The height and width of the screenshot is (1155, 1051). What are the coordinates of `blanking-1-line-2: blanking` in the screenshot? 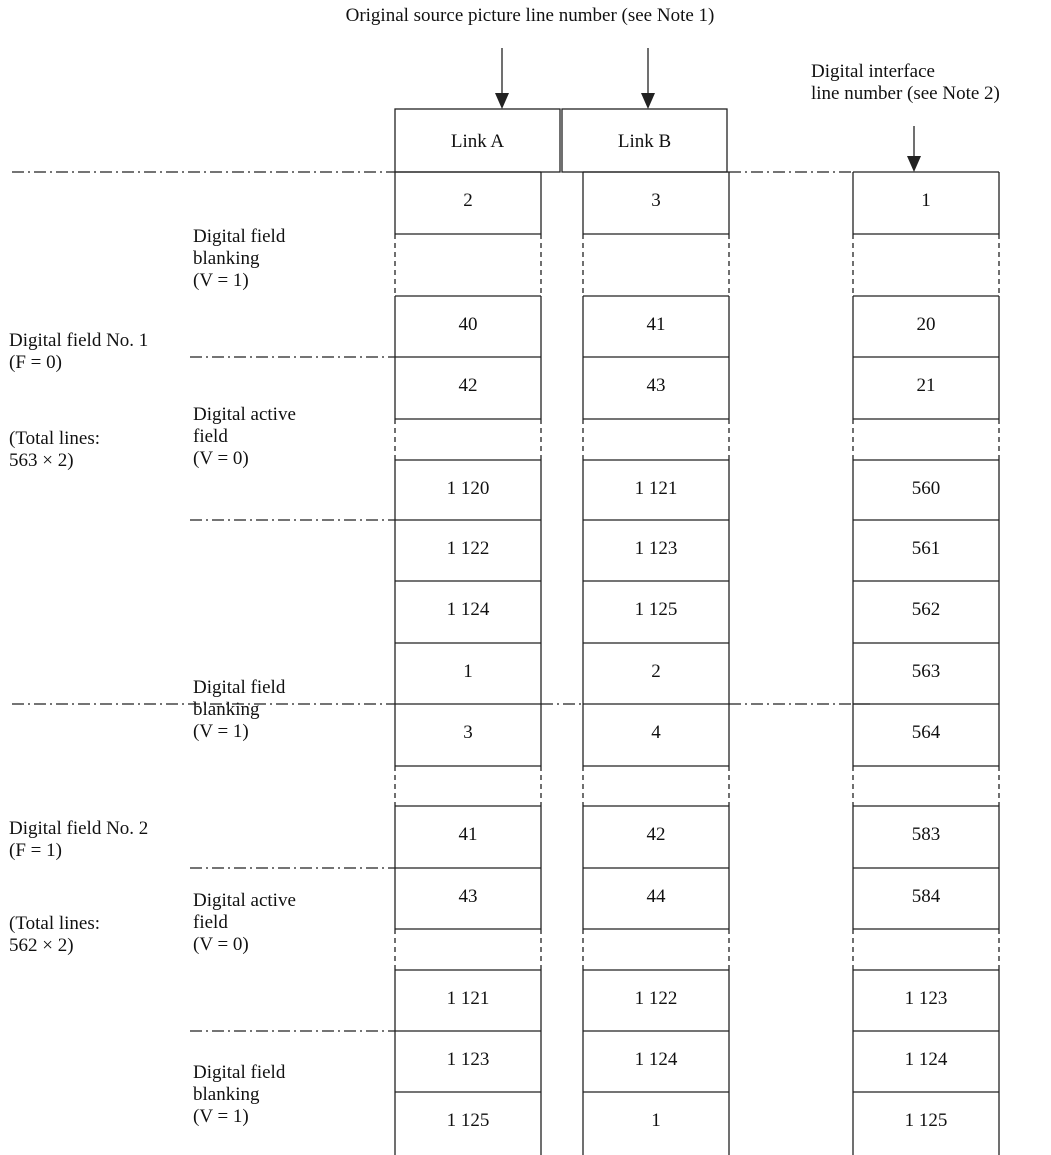 It's located at (226, 258).